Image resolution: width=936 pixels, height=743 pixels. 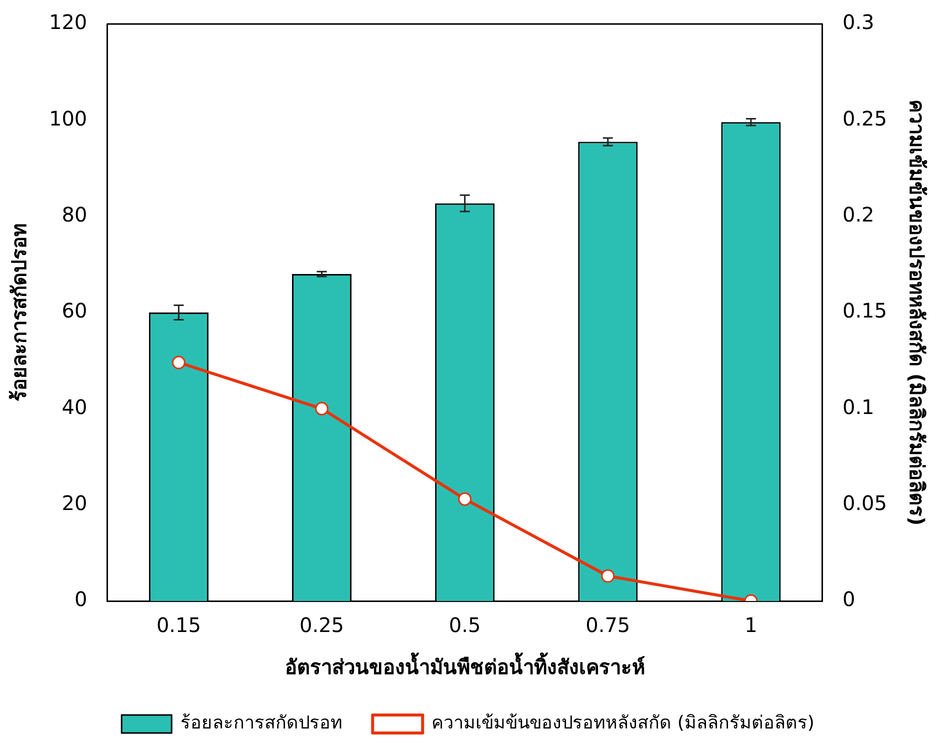 What do you see at coordinates (608, 625) in the screenshot?
I see `x-tick-label: 0.75` at bounding box center [608, 625].